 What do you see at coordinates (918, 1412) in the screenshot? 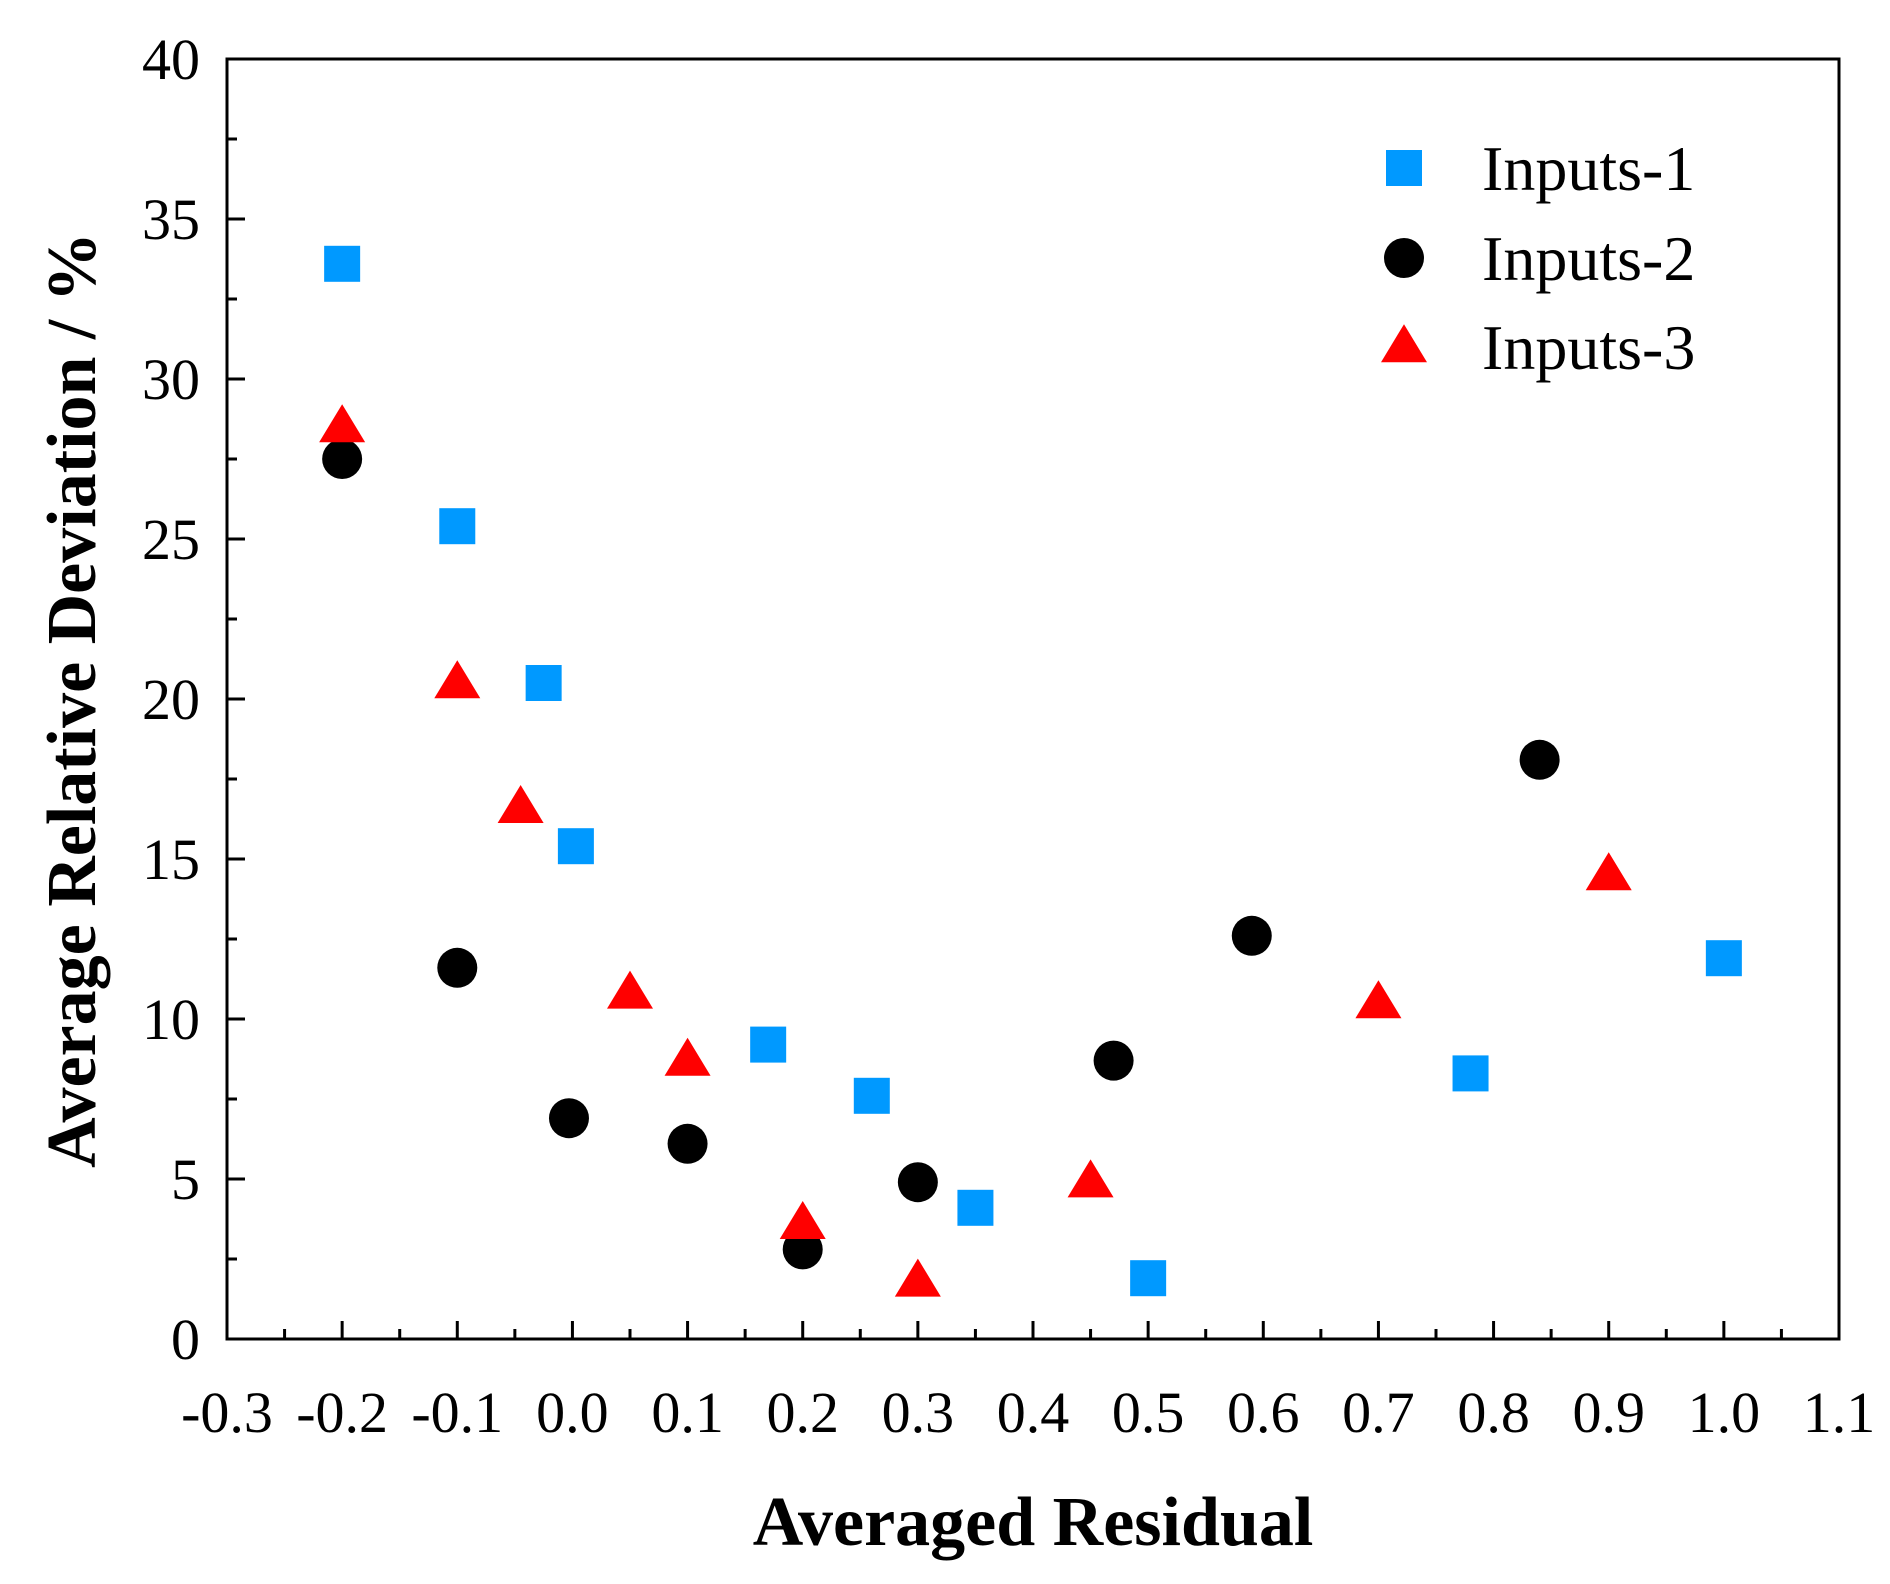
I see `x-tick-label: 0.3` at bounding box center [918, 1412].